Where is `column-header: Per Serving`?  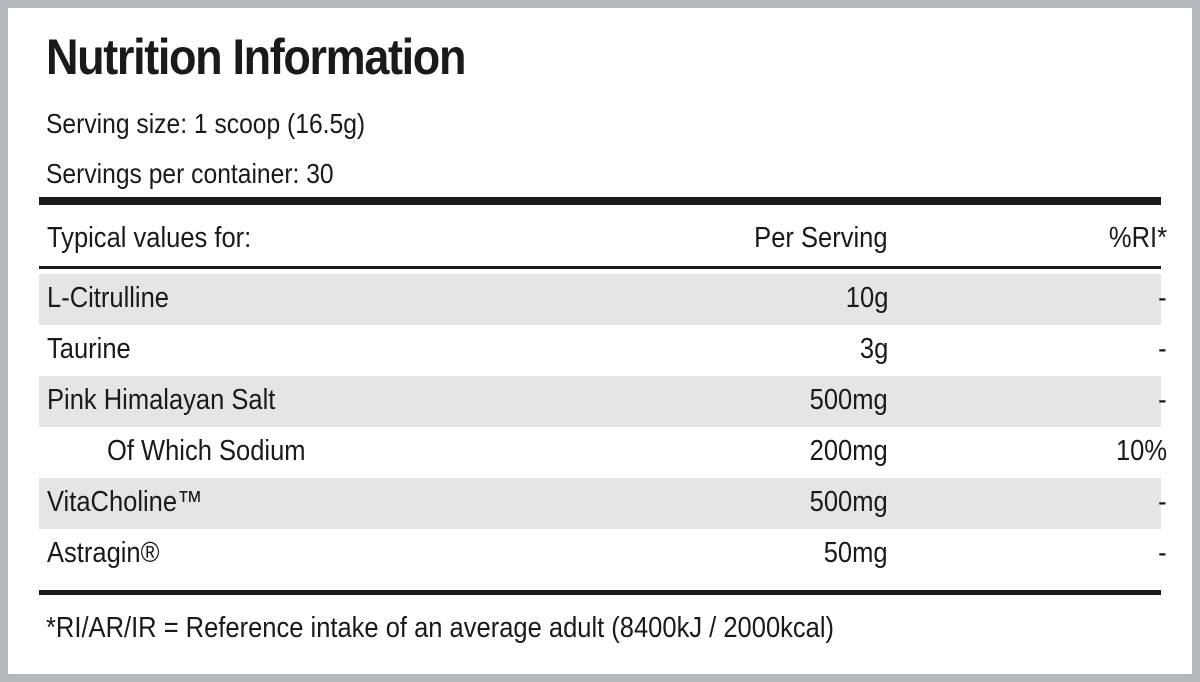 column-header: Per Serving is located at coordinates (821, 238).